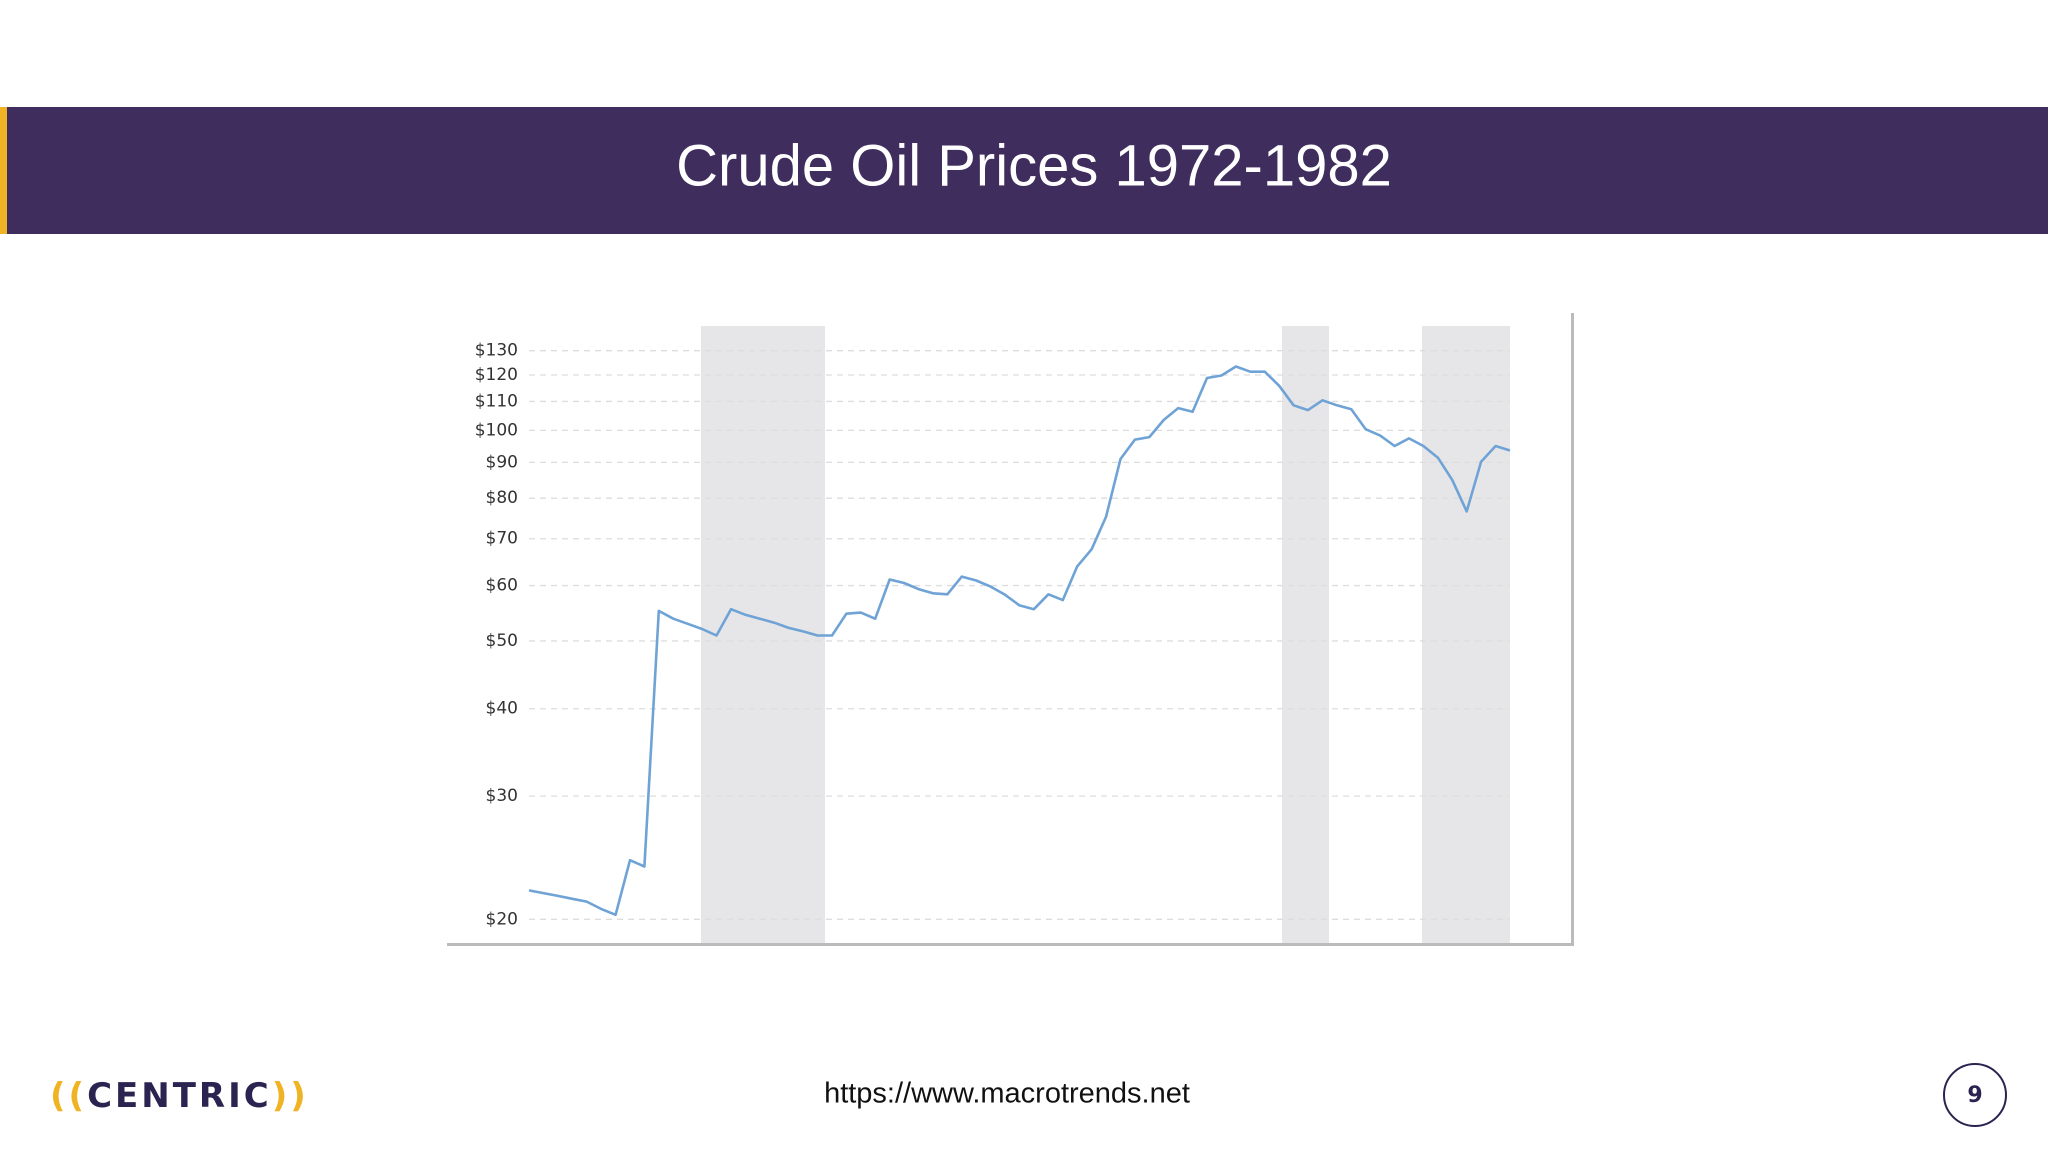 The width and height of the screenshot is (2048, 1152). I want to click on logo-paren: )), so click(290, 1096).